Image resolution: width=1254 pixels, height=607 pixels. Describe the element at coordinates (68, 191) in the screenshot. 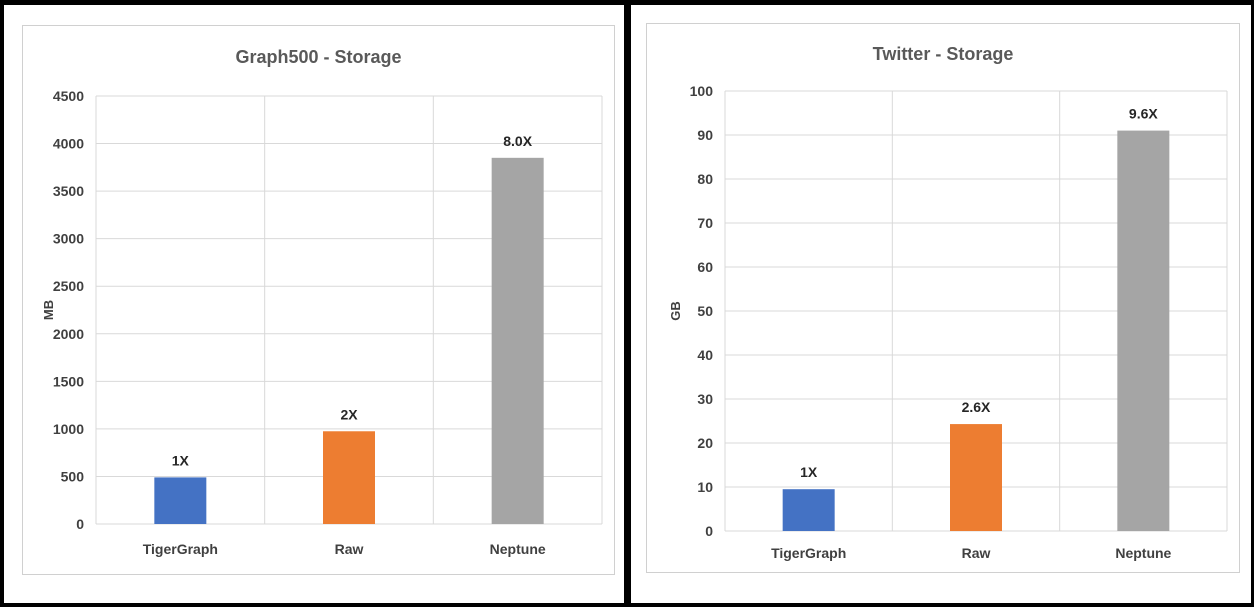

I see `y-tick-label: 3500` at that location.